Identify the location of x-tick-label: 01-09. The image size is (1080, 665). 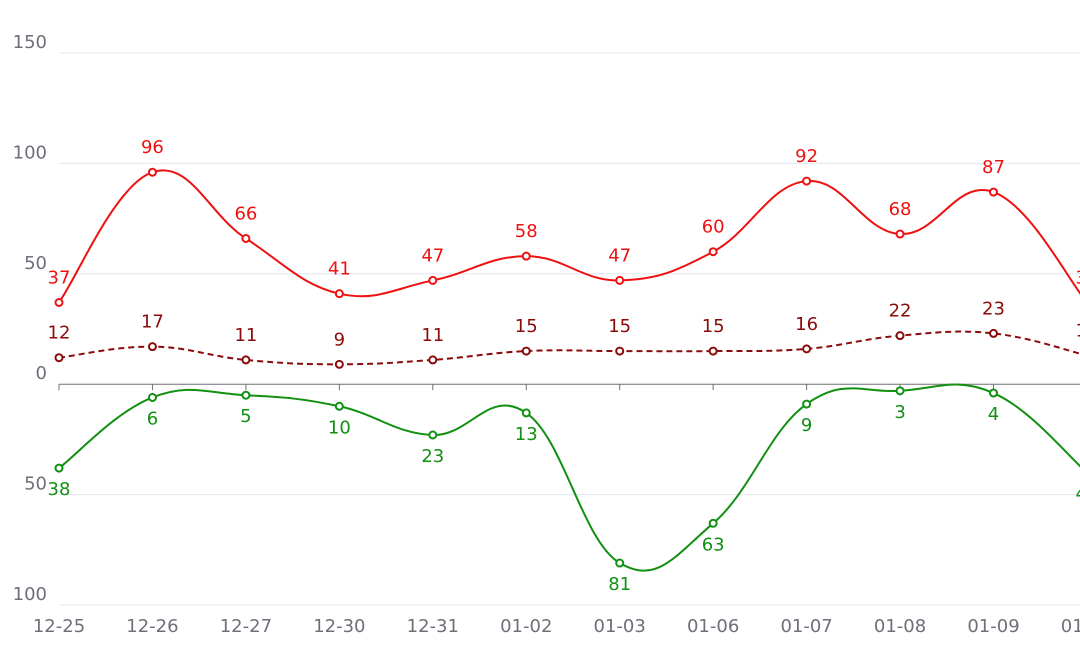
(993, 626).